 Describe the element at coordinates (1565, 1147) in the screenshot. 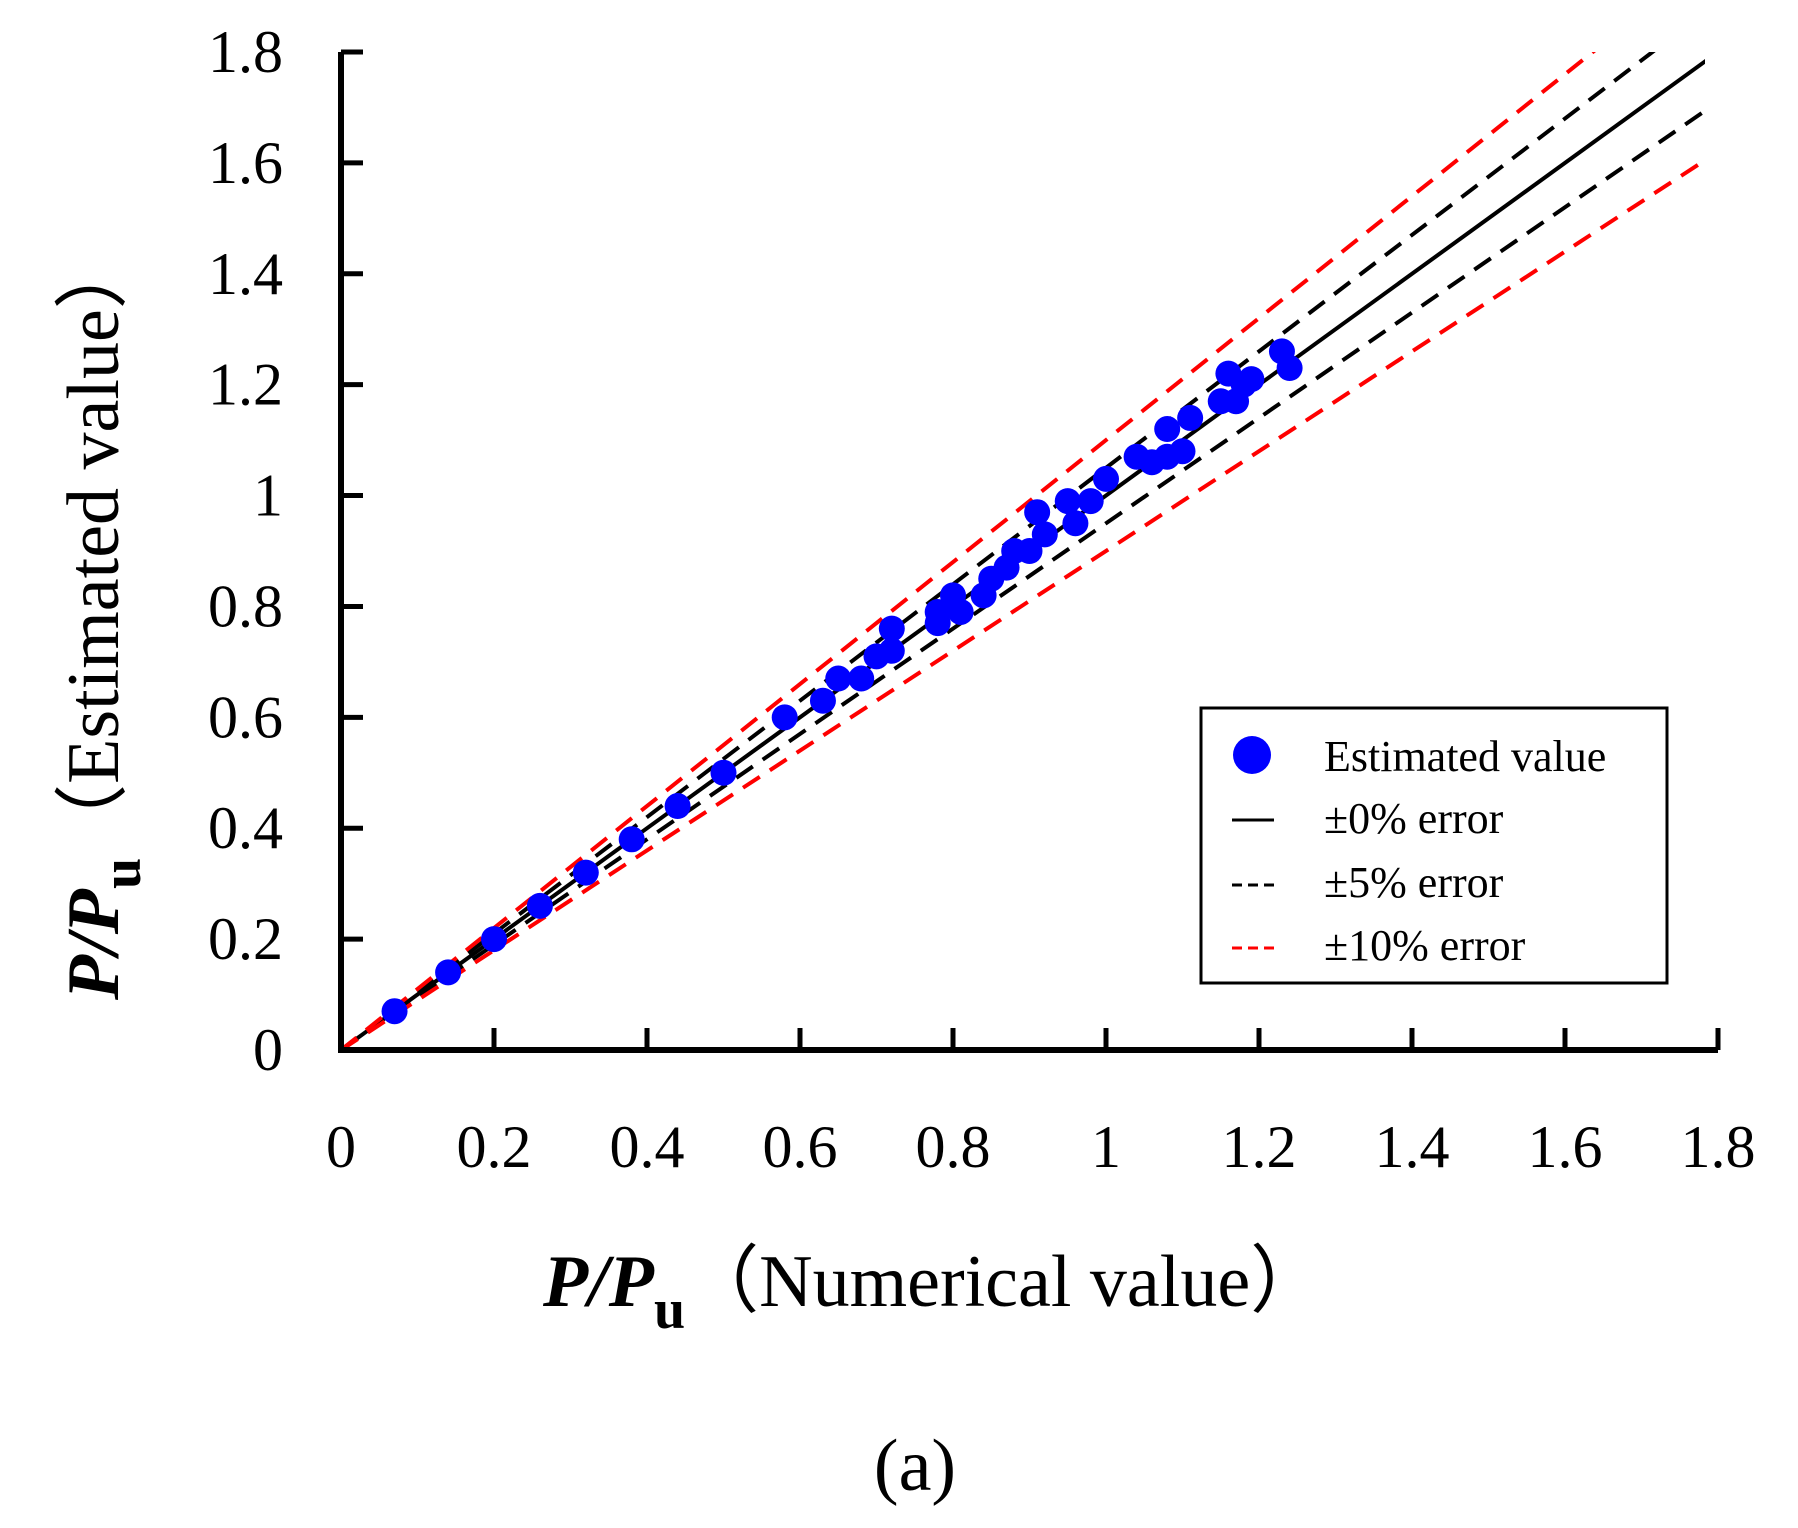

I see `x-tick-label-8: 1.6` at that location.